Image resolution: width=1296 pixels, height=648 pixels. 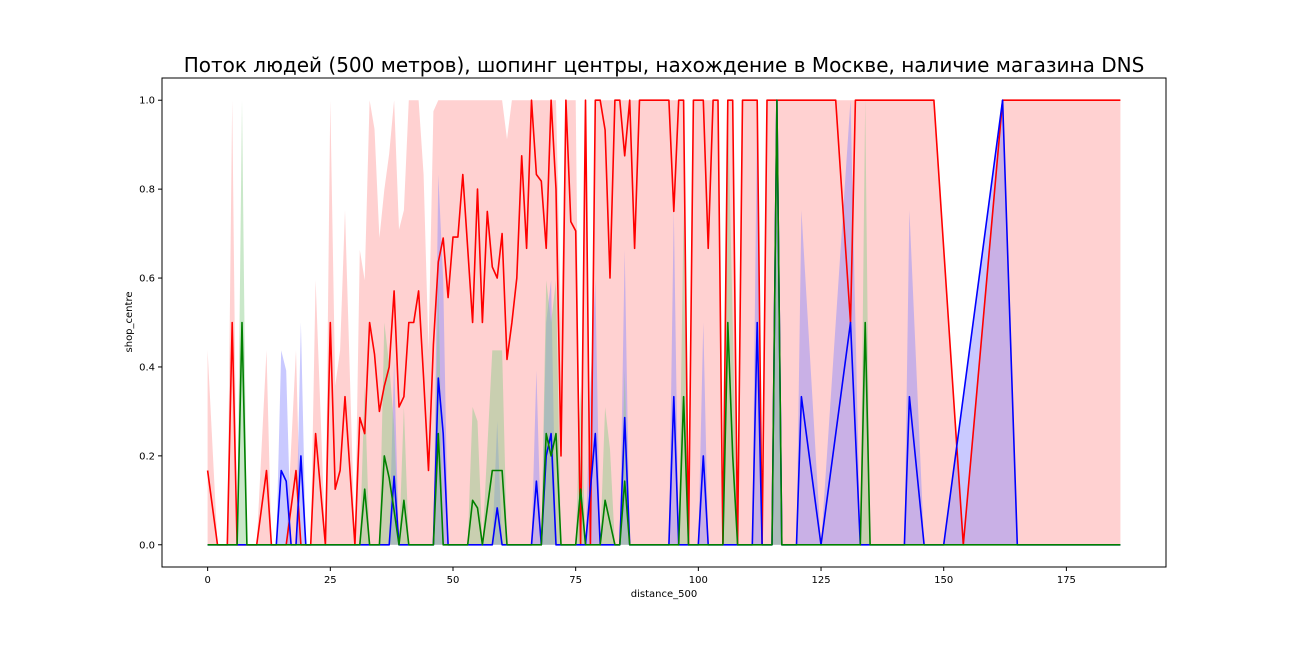 What do you see at coordinates (147, 367) in the screenshot?
I see `y-tick-label: 0.4` at bounding box center [147, 367].